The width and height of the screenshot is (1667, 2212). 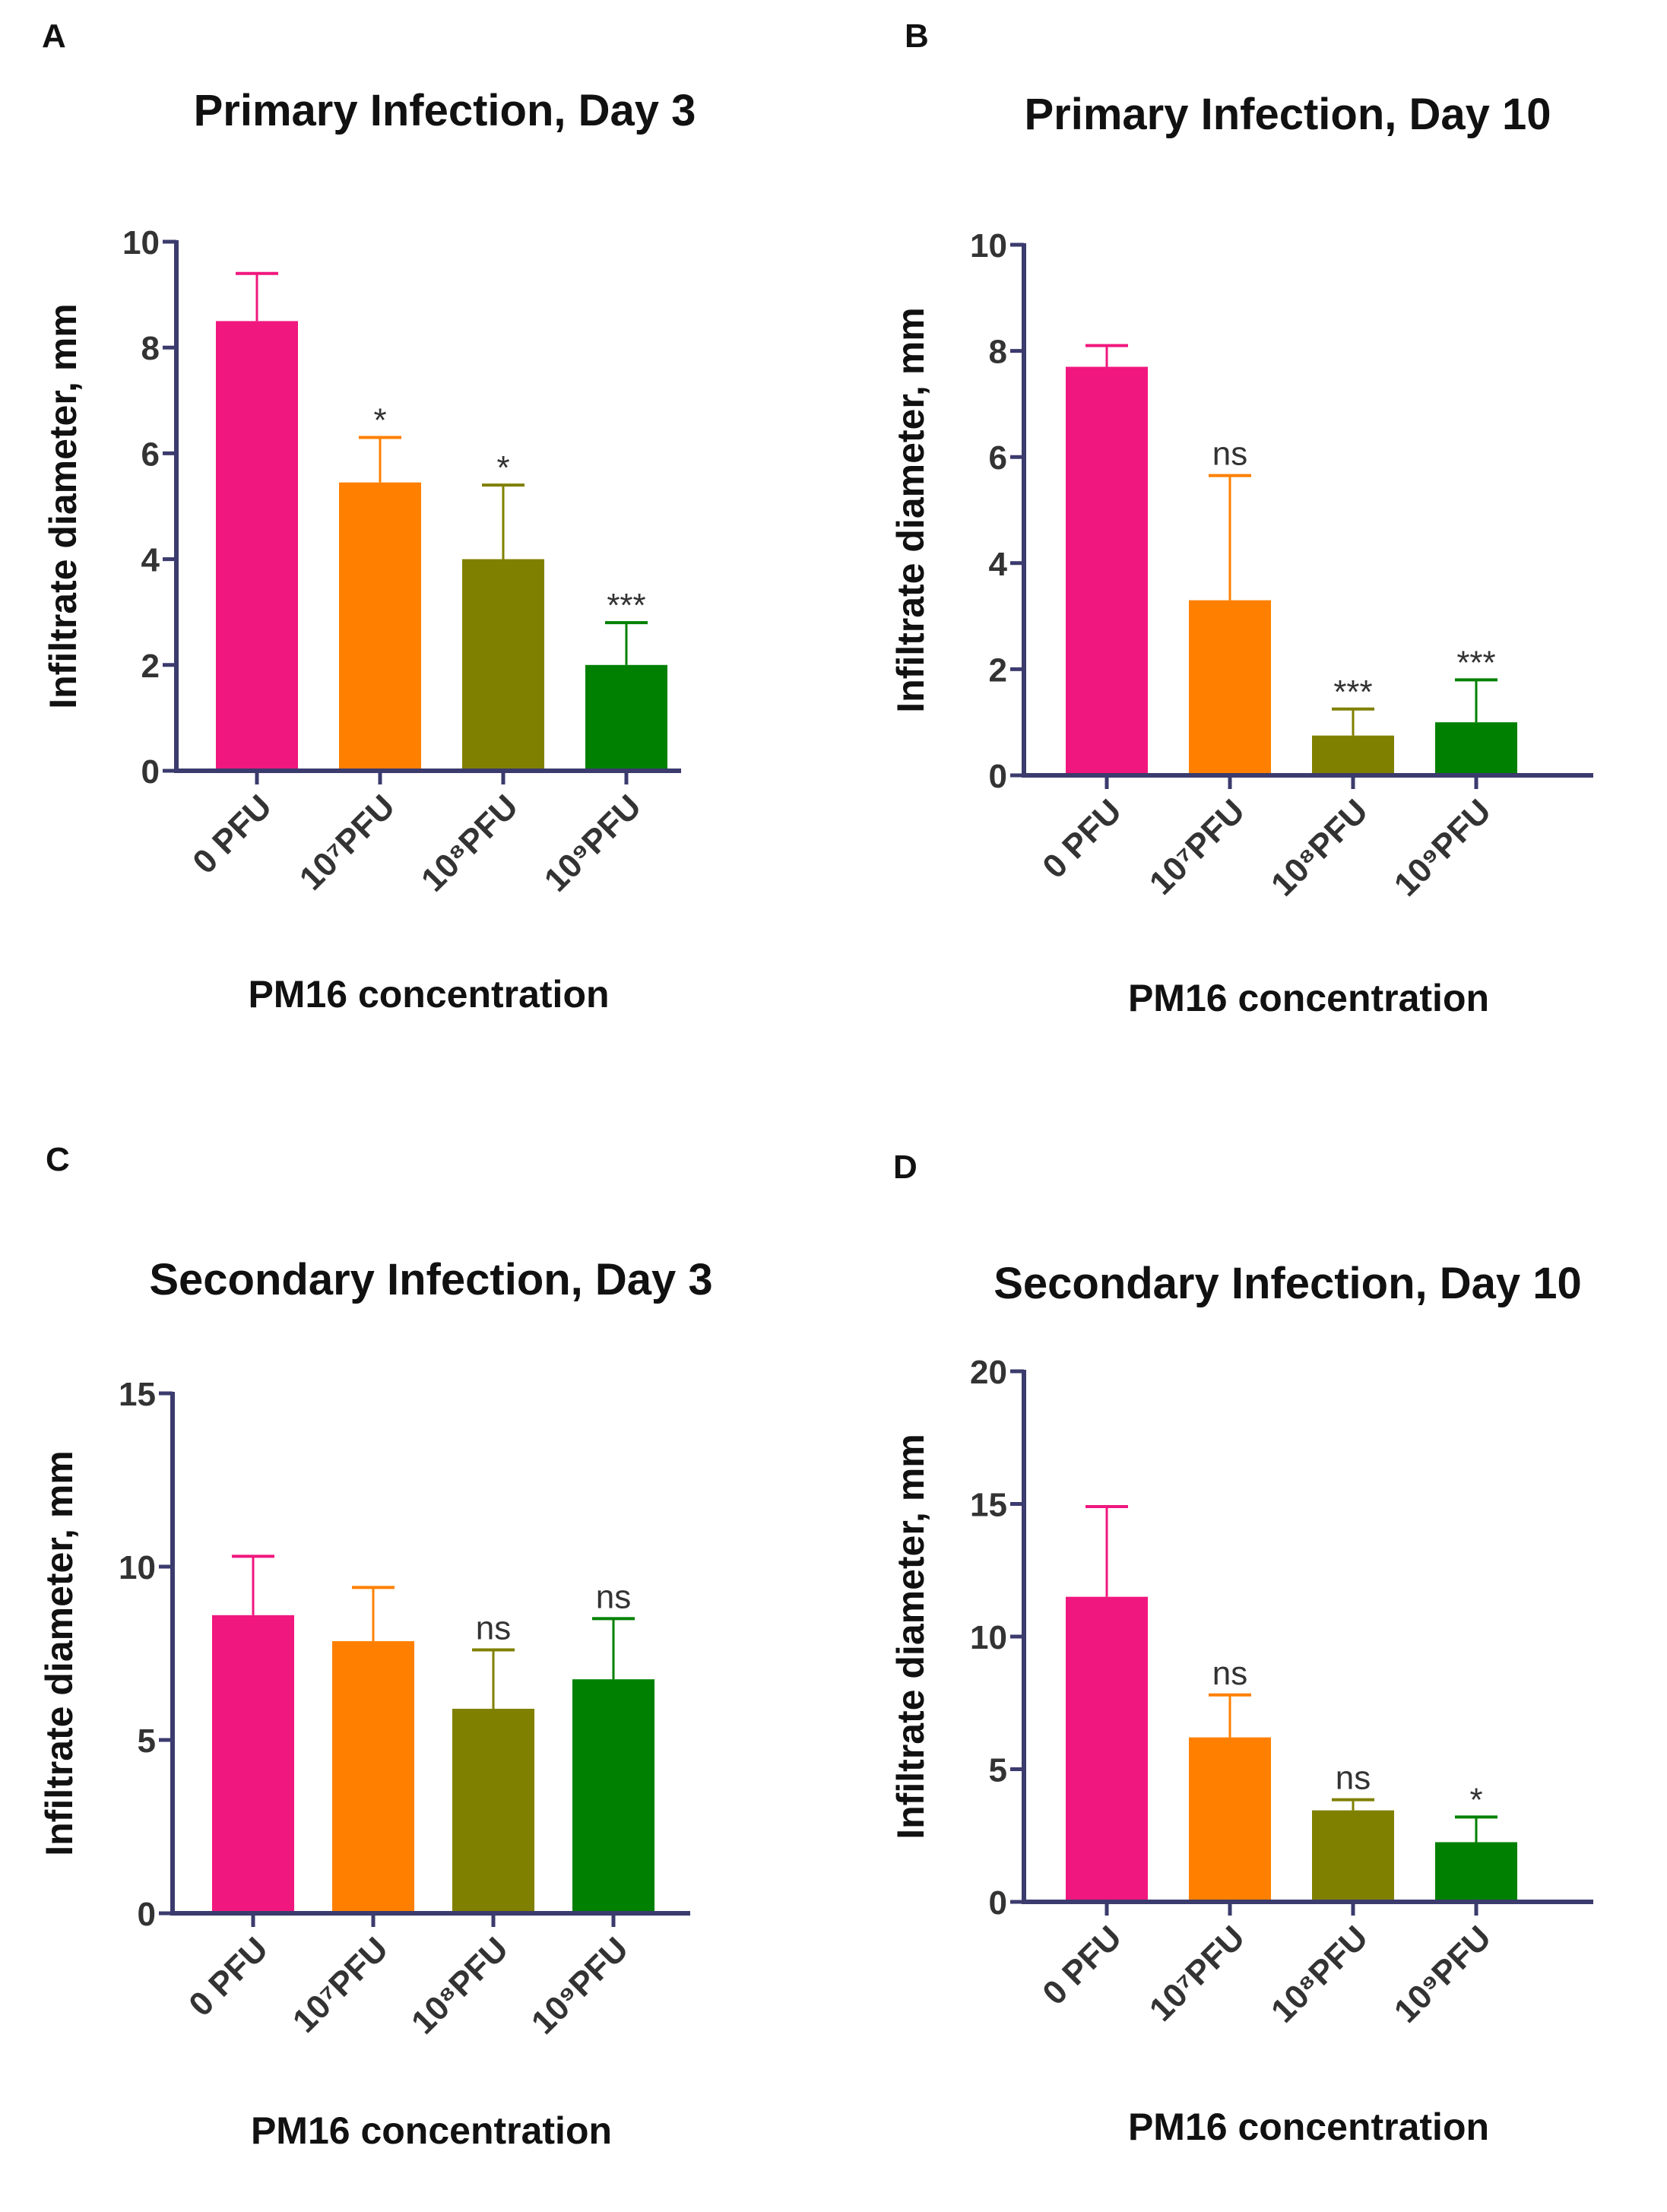 What do you see at coordinates (445, 110) in the screenshot?
I see `chart-title: Primary Infection, Day 3` at bounding box center [445, 110].